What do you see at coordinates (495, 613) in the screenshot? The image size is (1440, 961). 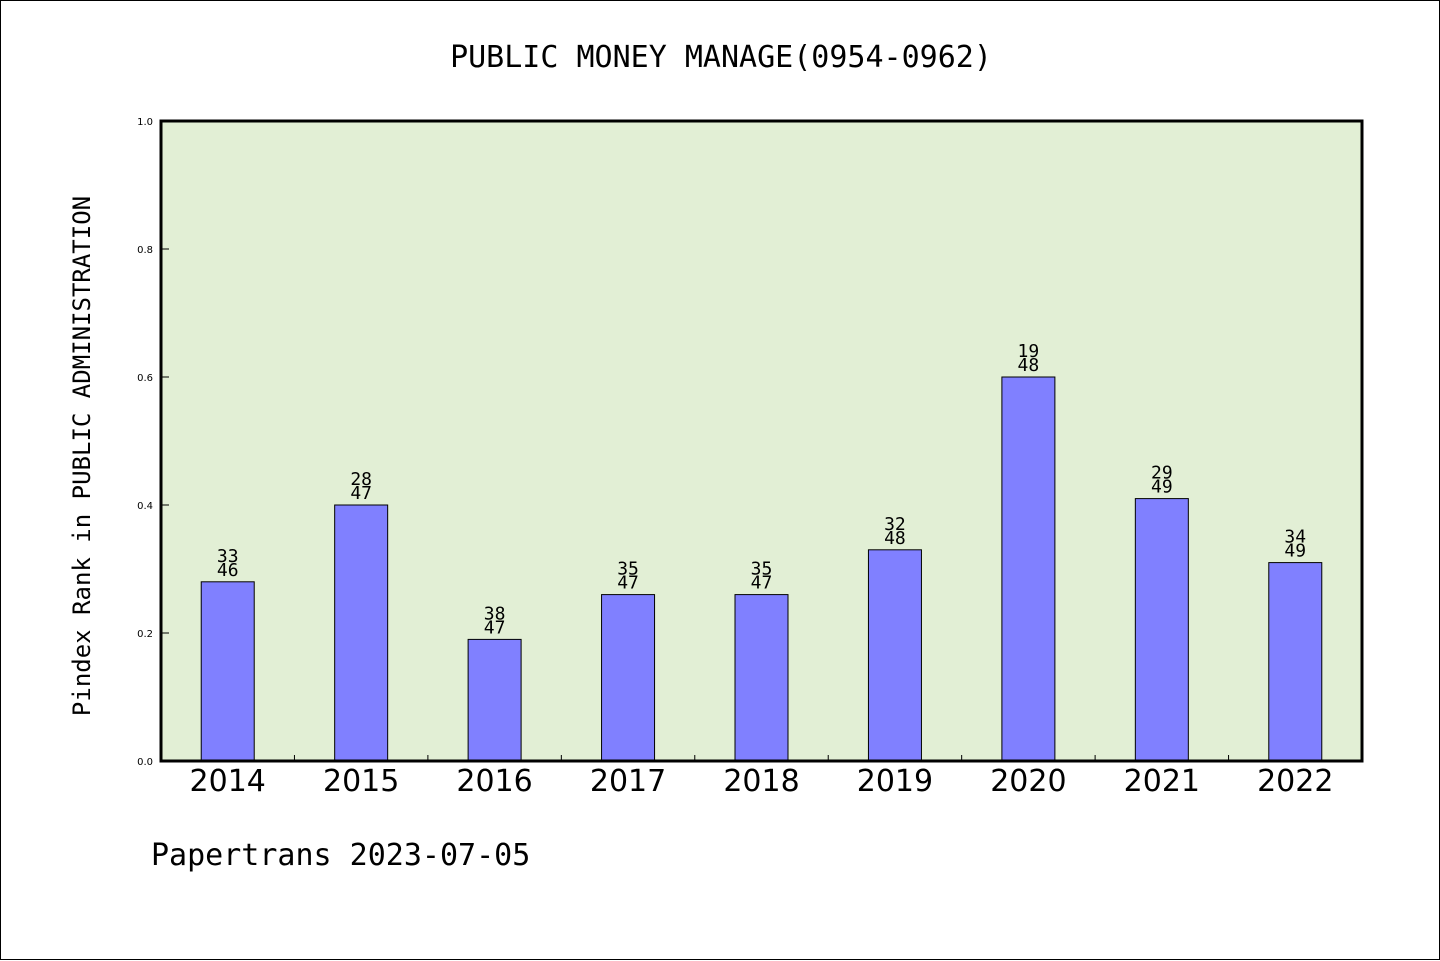 I see `rank-label: 38` at bounding box center [495, 613].